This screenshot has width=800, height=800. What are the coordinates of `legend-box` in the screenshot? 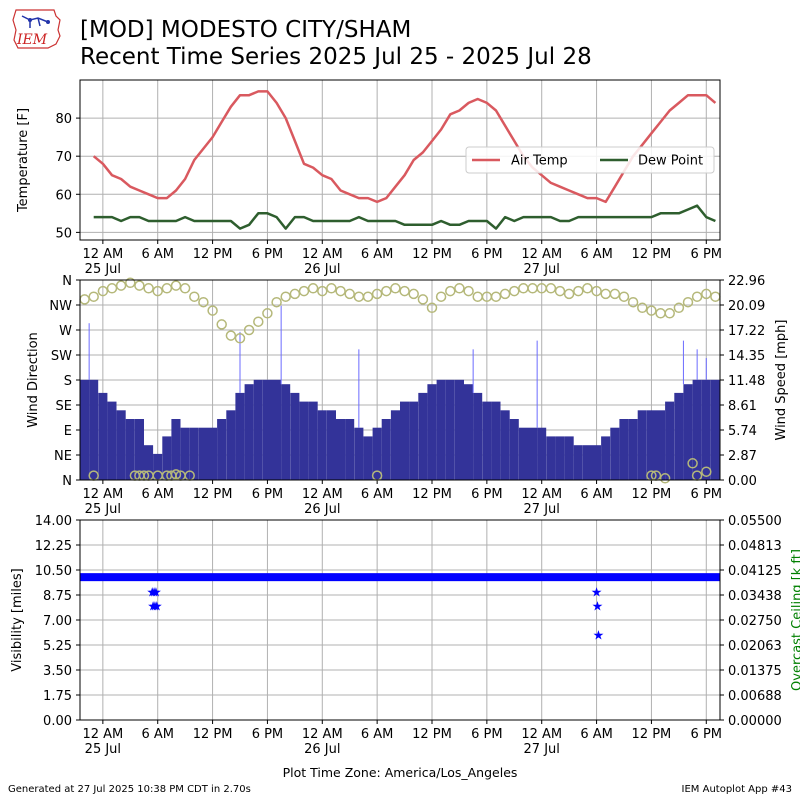 It's located at (590, 160).